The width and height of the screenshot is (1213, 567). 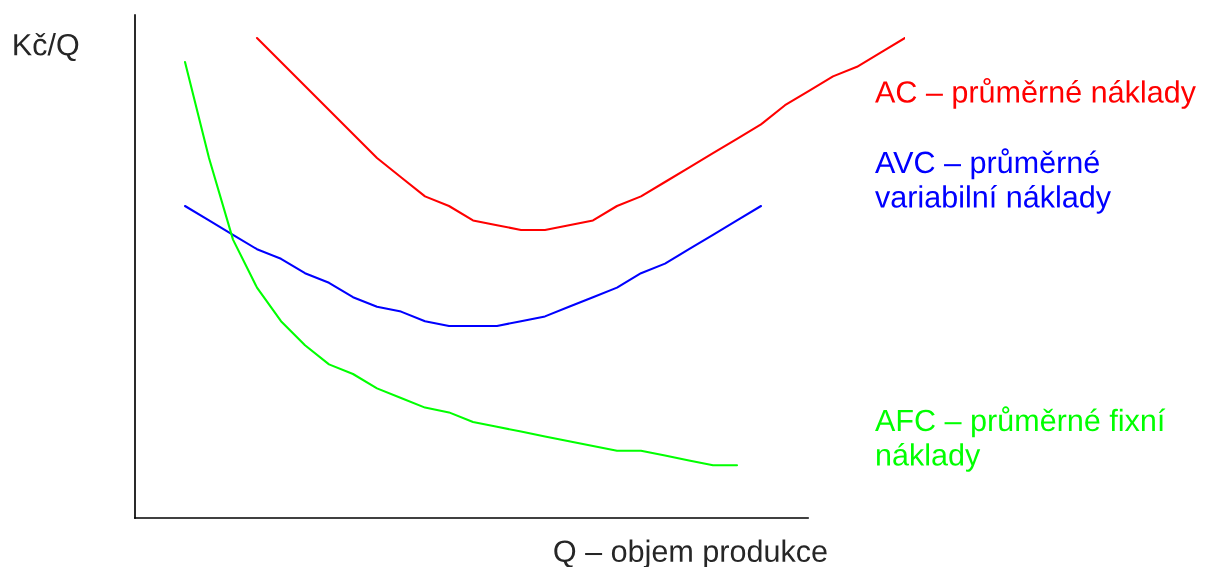 What do you see at coordinates (1035, 93) in the screenshot?
I see `series-label: AC – průměrné náklady` at bounding box center [1035, 93].